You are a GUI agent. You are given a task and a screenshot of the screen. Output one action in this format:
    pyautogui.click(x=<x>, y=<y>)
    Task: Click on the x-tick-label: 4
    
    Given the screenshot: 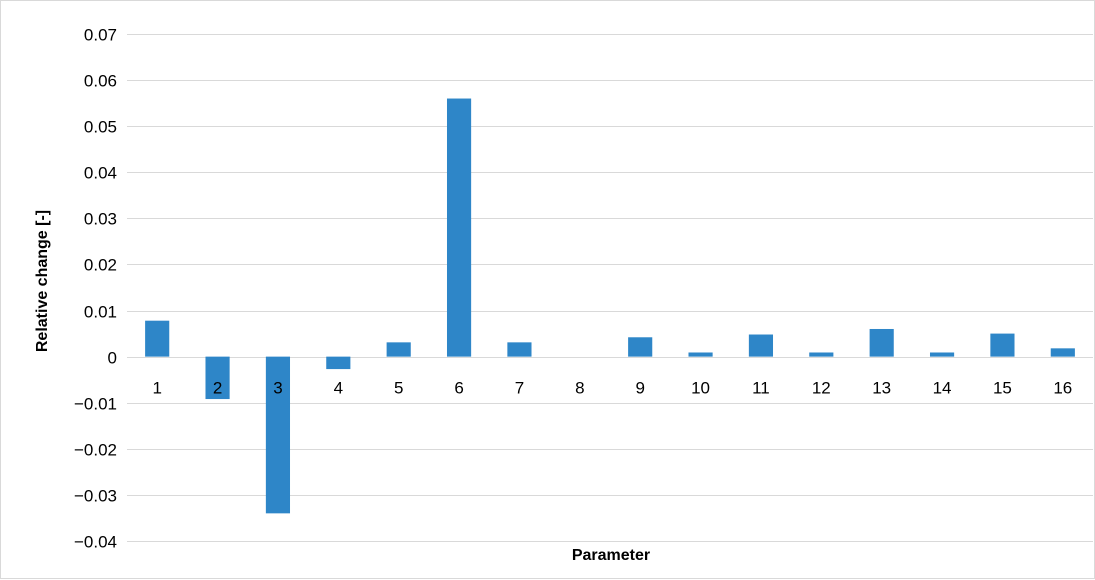 What is the action you would take?
    pyautogui.click(x=338, y=388)
    